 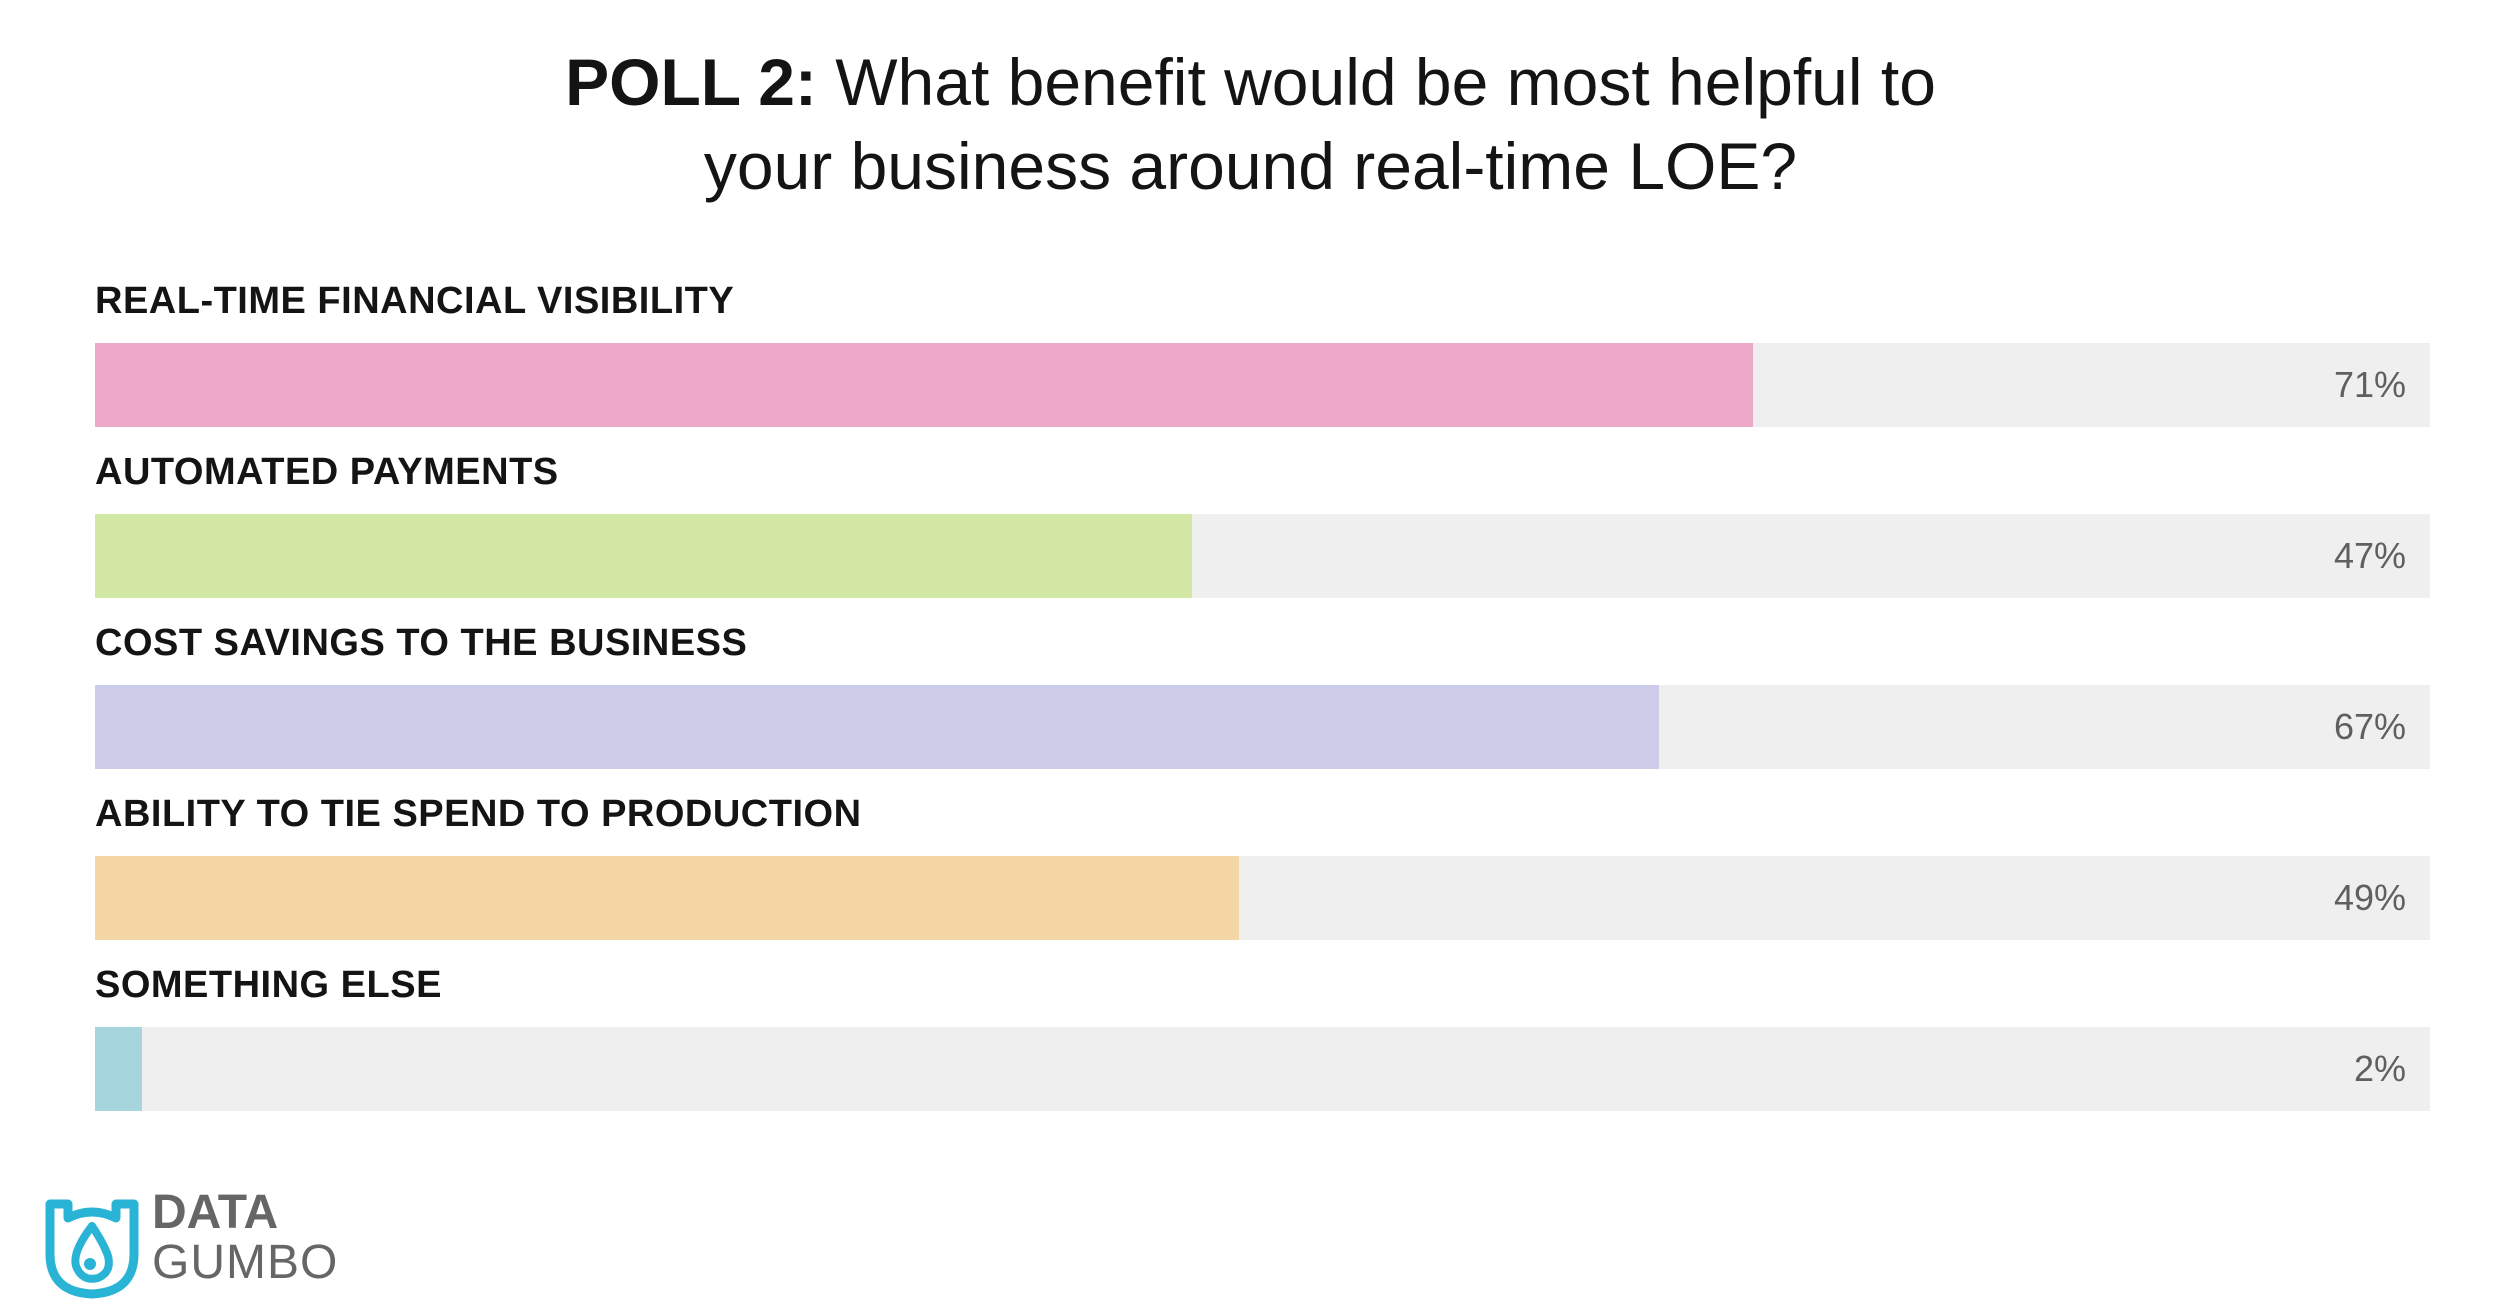 I want to click on question-part1: What benefit would be most helpful to, so click(x=1385, y=82).